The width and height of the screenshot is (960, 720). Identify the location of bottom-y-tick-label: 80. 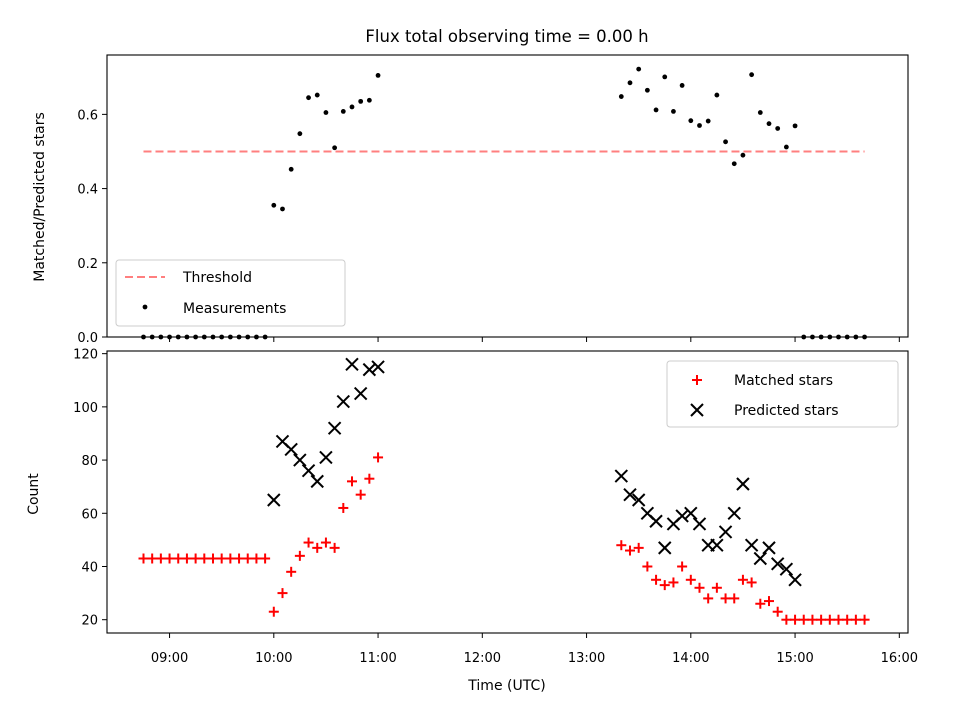
(89, 461).